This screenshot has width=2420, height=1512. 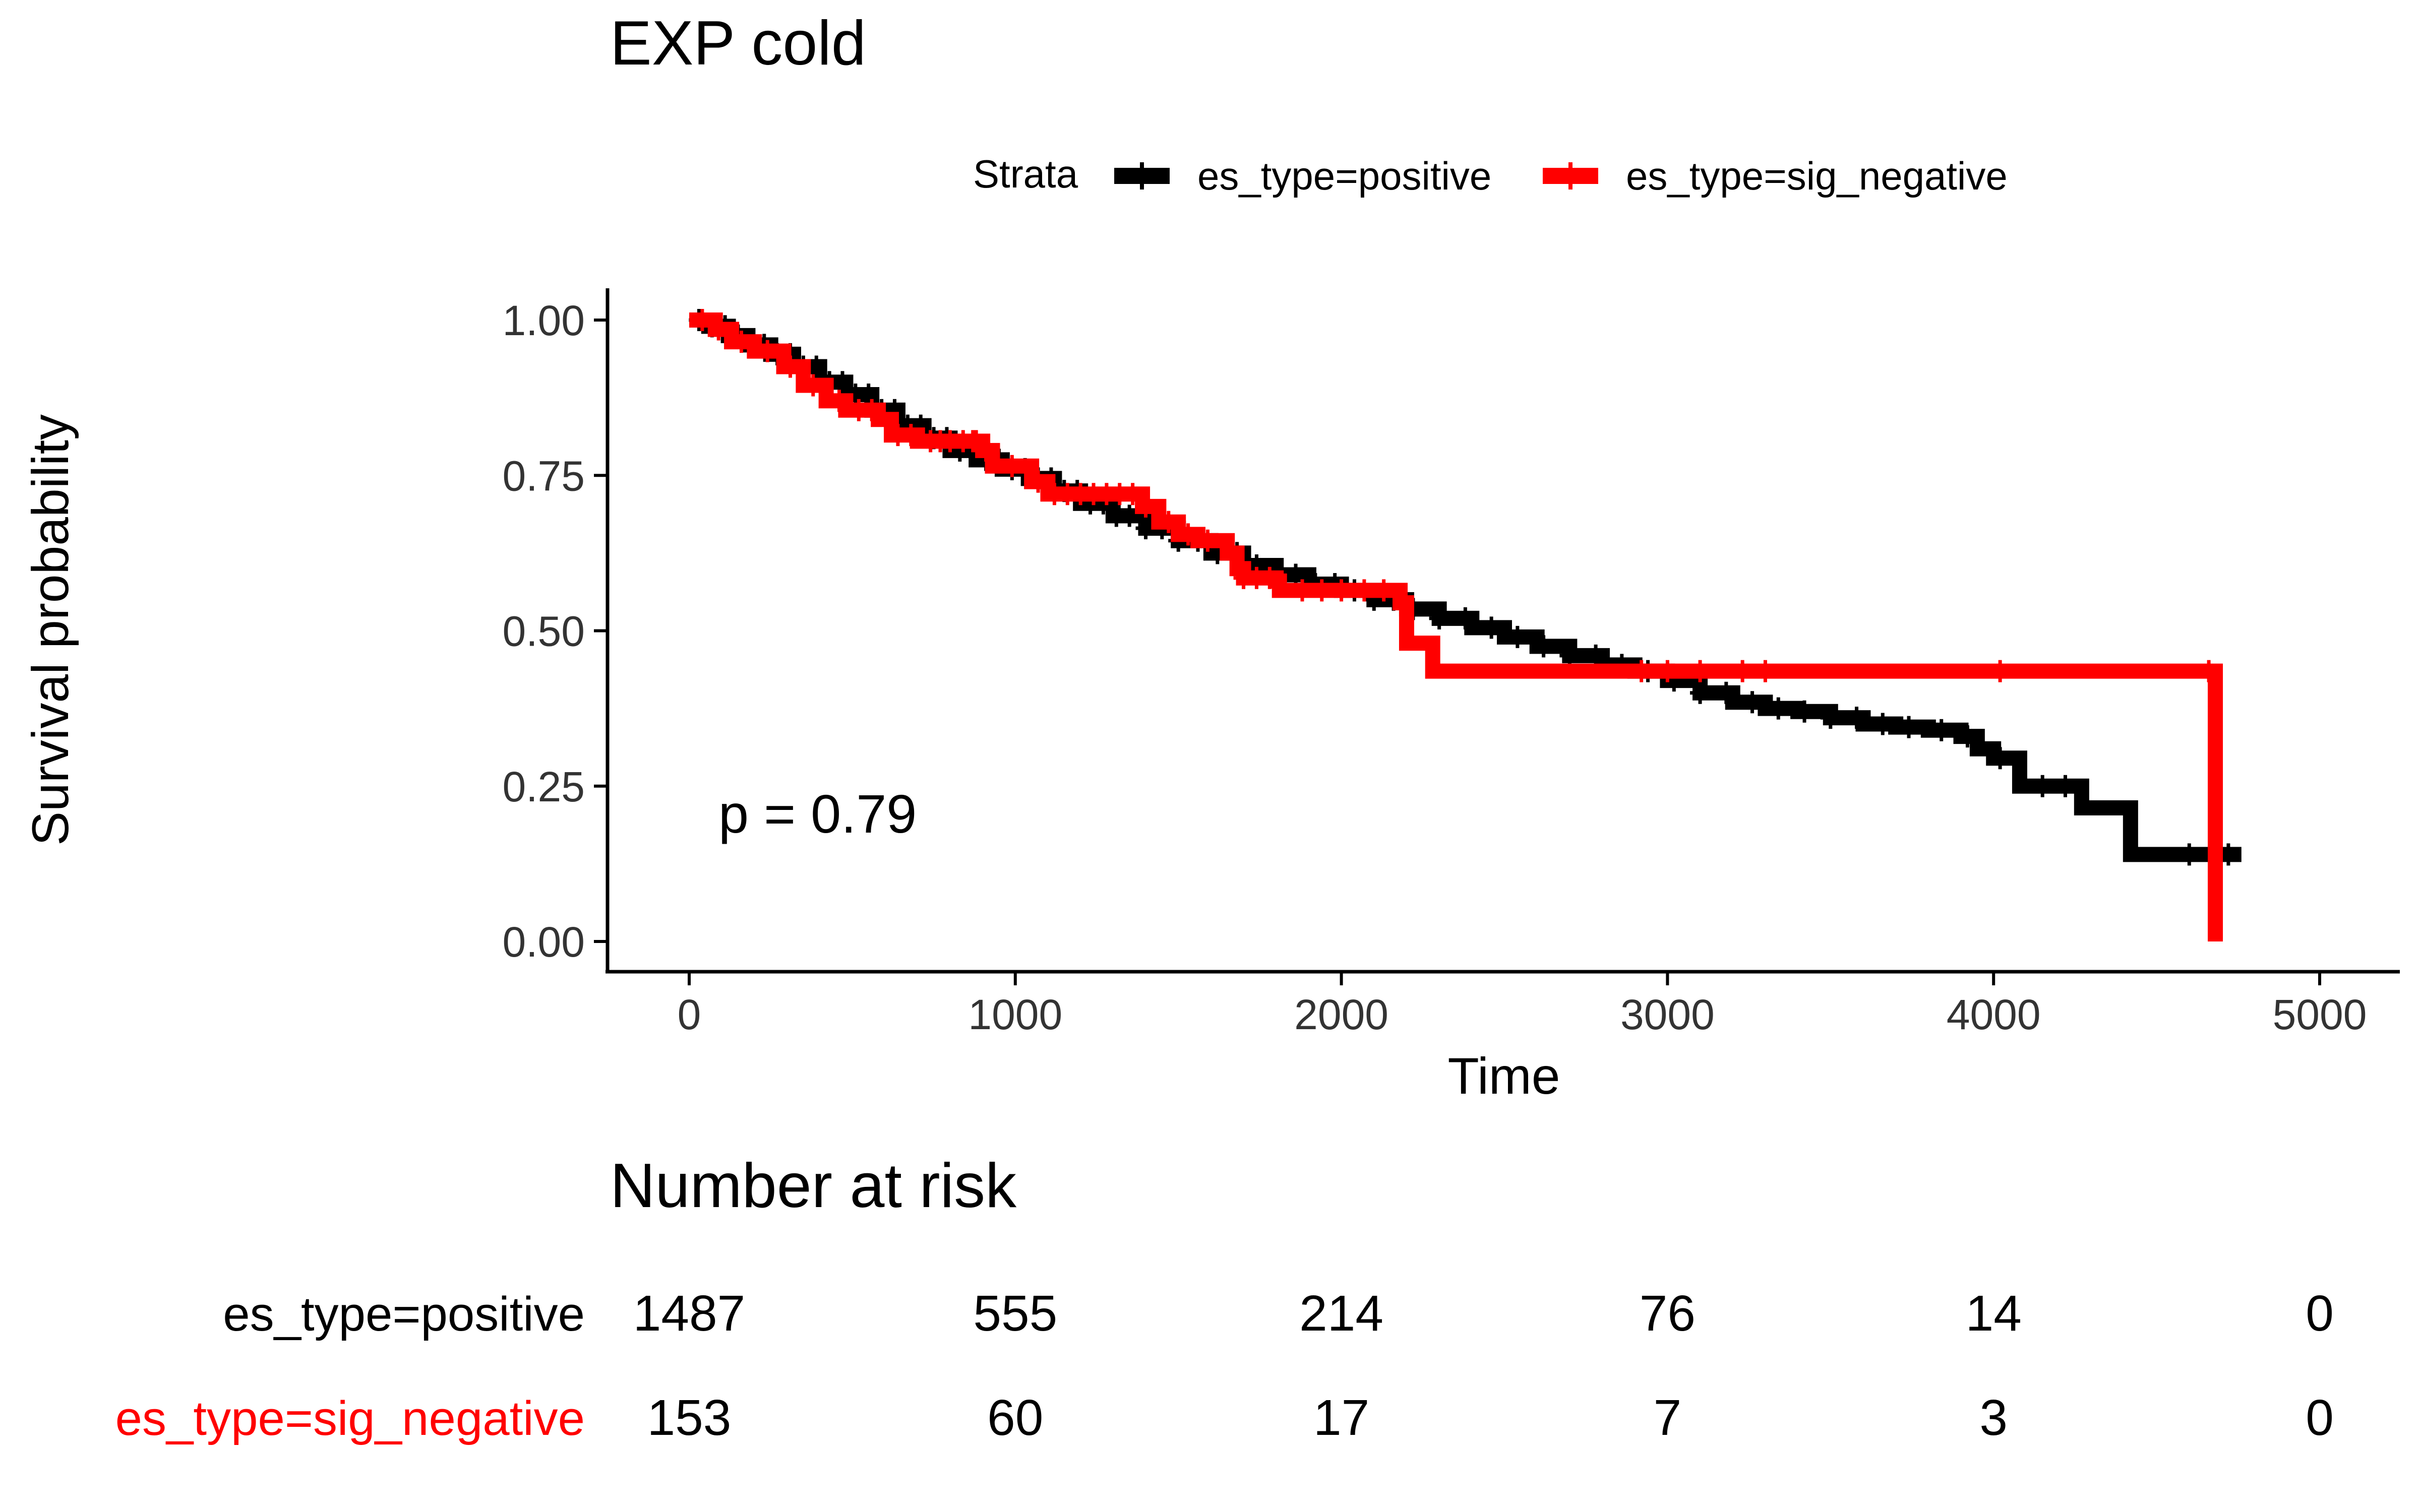 What do you see at coordinates (544, 632) in the screenshot?
I see `y-tick-label: 0.50` at bounding box center [544, 632].